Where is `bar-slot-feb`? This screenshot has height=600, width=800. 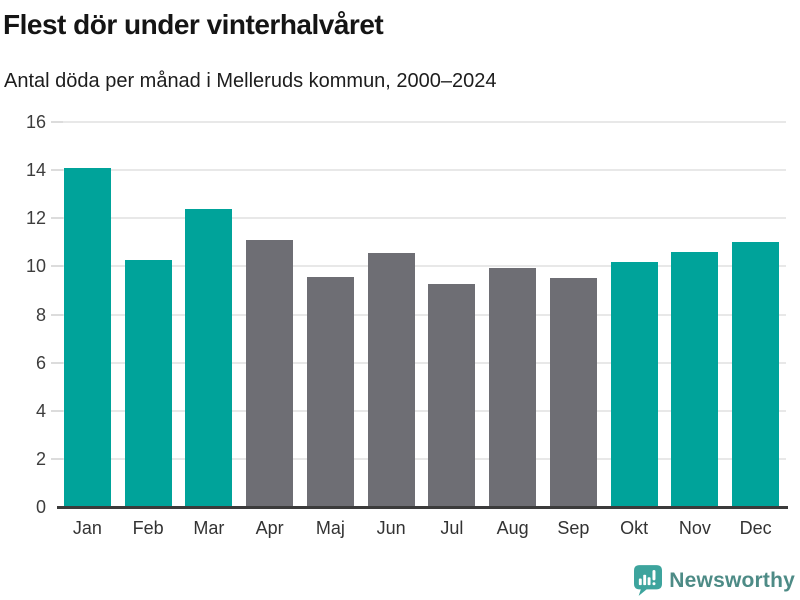 bar-slot-feb is located at coordinates (148, 314).